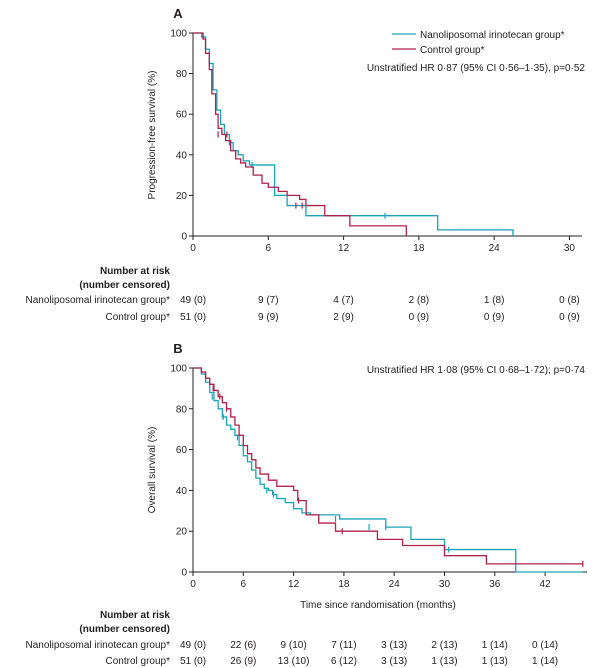 This screenshot has height=668, width=593. Describe the element at coordinates (494, 300) in the screenshot. I see `risk-value: 1 (8)` at that location.